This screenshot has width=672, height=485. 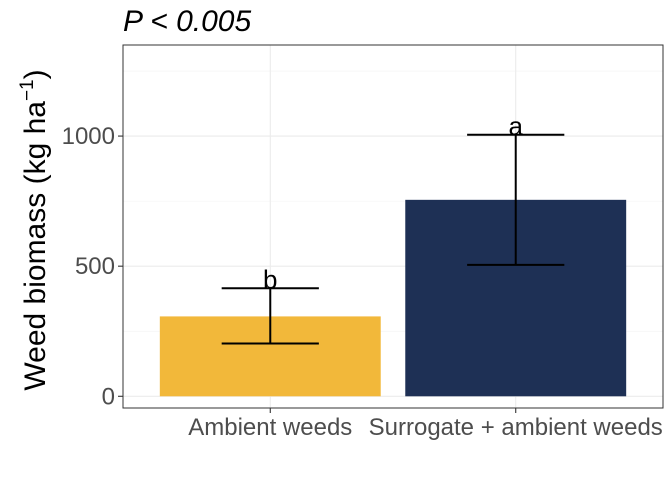 I want to click on chart-title: P < 0.005, so click(x=187, y=21).